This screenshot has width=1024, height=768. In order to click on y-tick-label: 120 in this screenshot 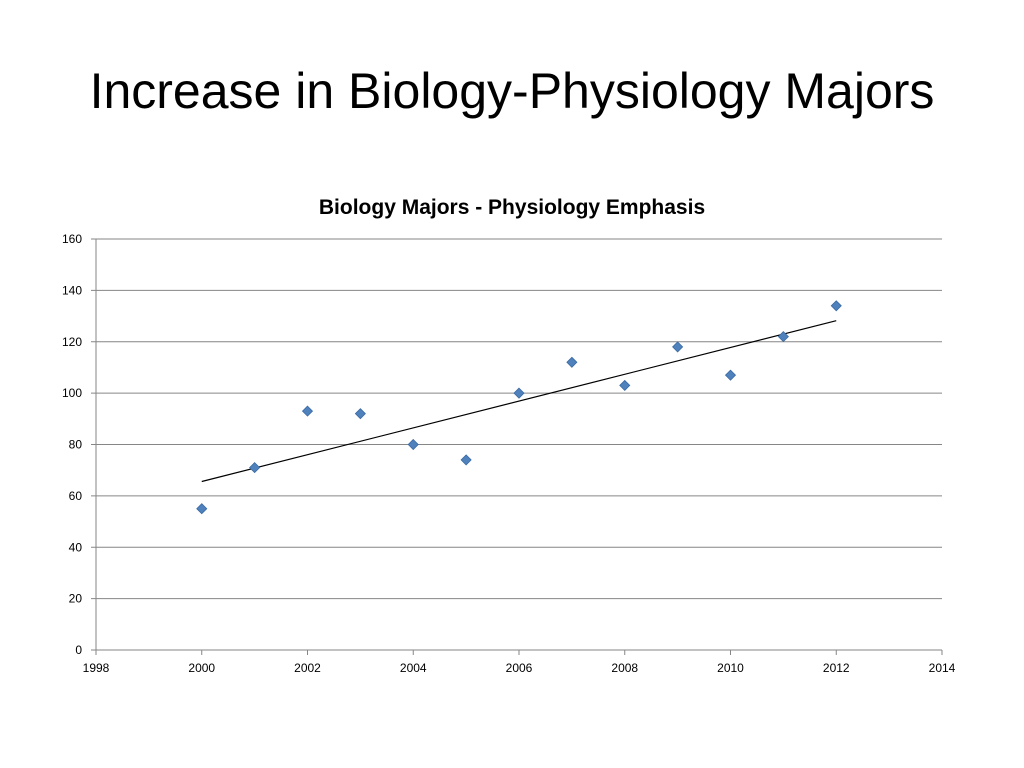, I will do `click(72, 342)`.